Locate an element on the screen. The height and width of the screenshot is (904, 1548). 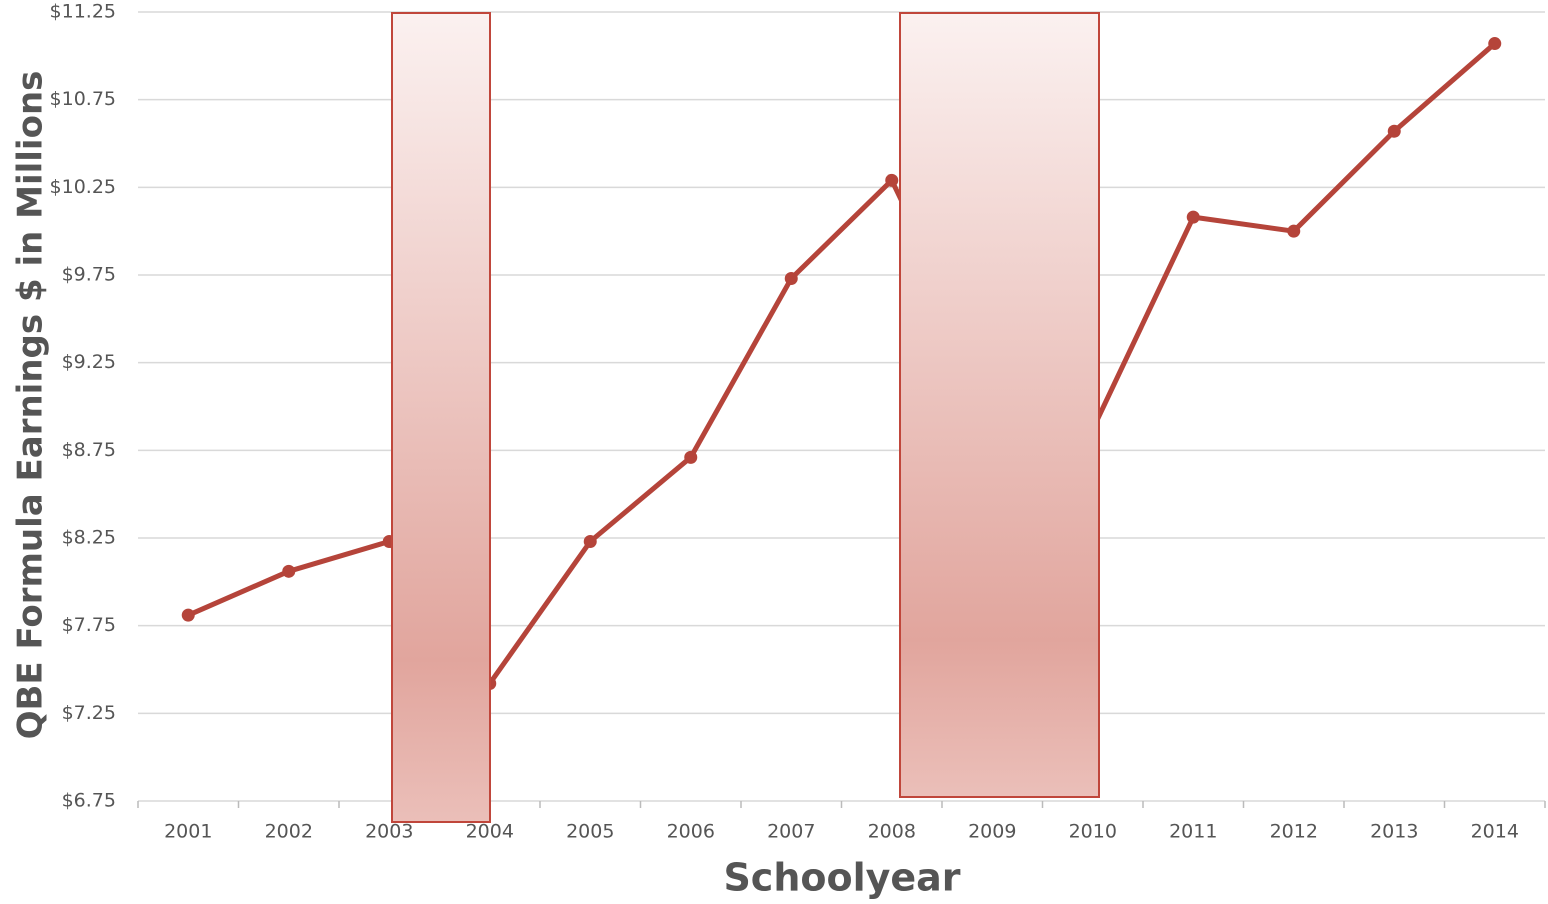
x-tick-label: 2014 is located at coordinates (1495, 832).